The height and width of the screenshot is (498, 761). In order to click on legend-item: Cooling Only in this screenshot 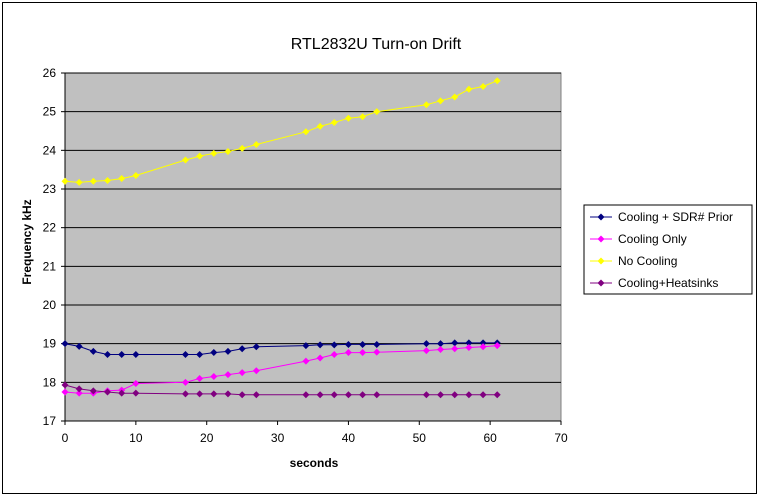, I will do `click(638, 239)`.